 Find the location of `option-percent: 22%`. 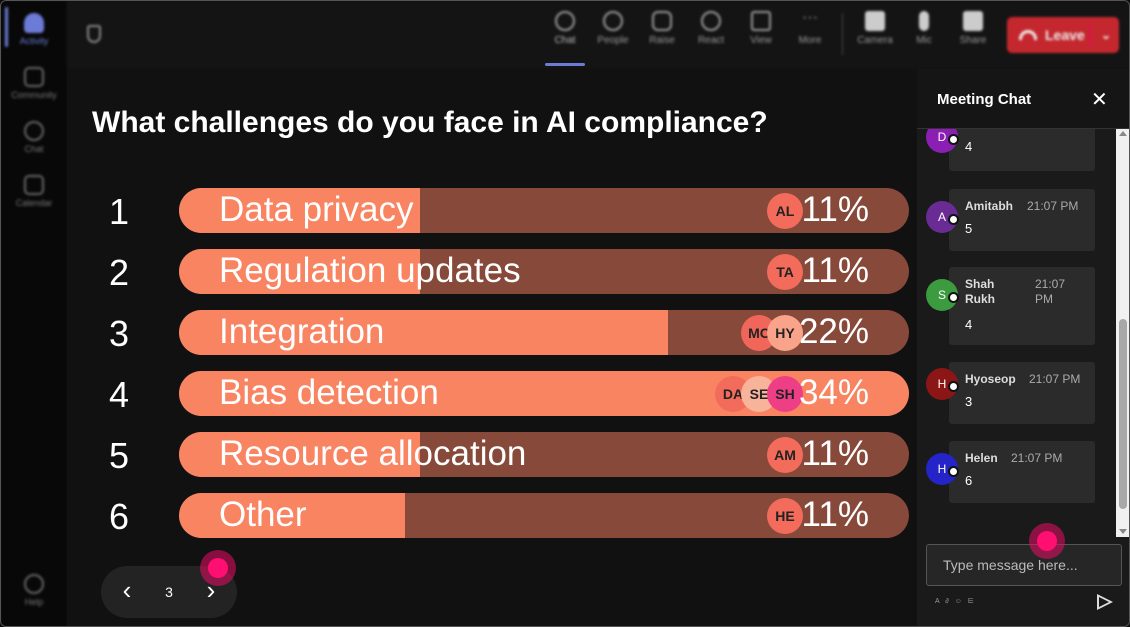

option-percent: 22% is located at coordinates (833, 331).